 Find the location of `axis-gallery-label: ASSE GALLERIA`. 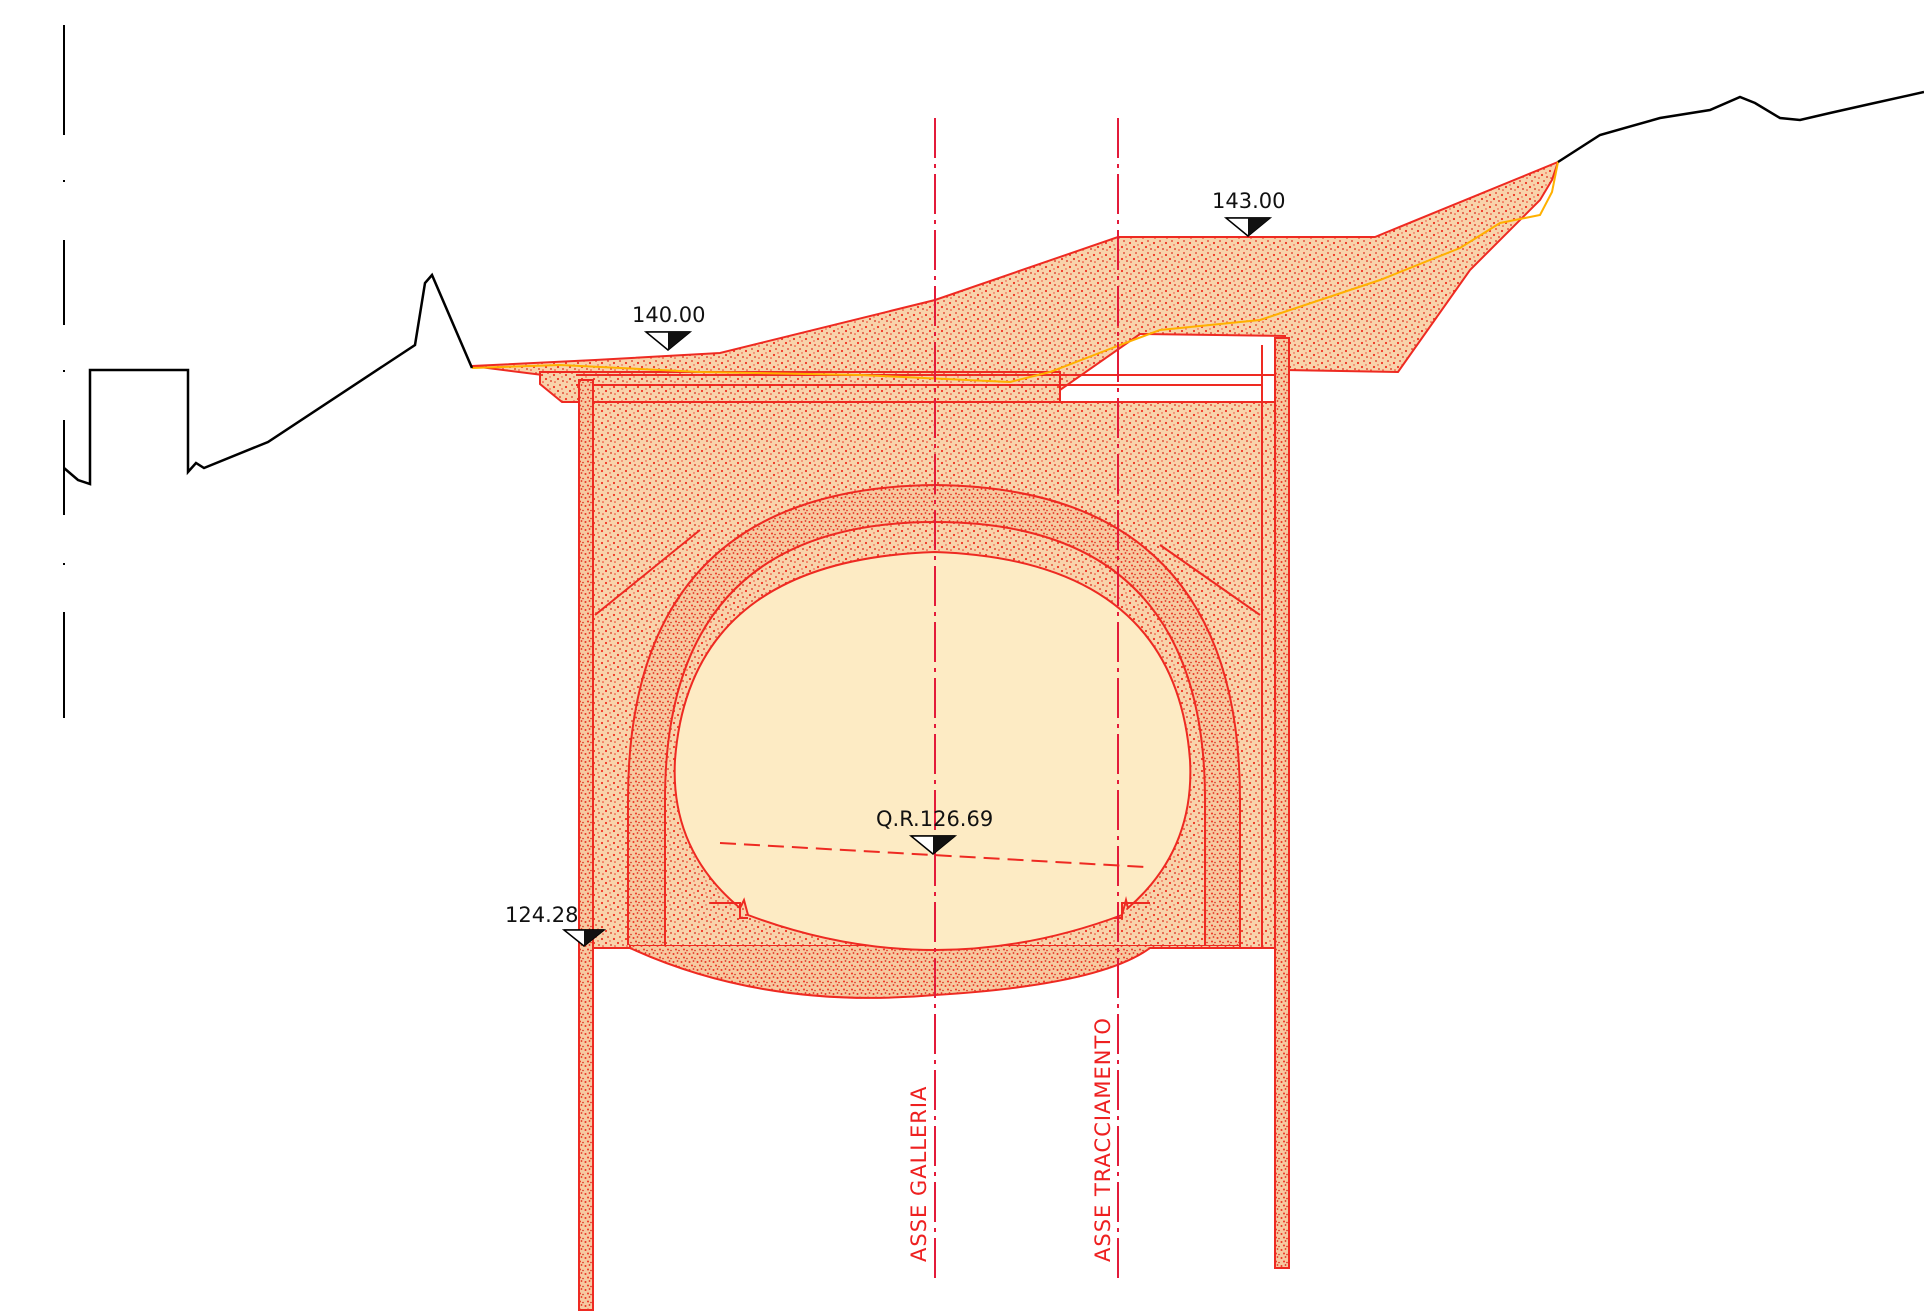

axis-gallery-label: ASSE GALLERIA is located at coordinates (919, 1174).